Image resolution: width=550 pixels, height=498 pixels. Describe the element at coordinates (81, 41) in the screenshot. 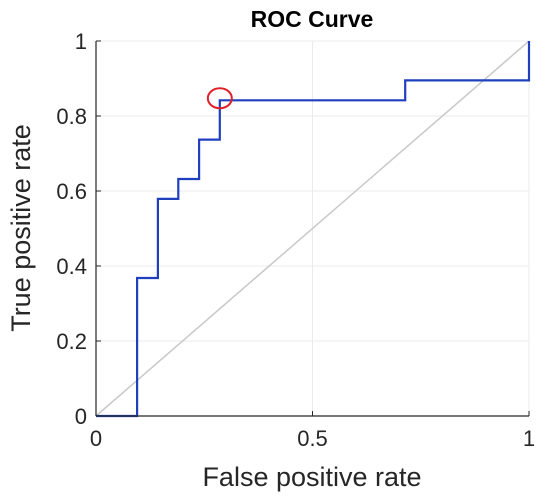

I see `y-tick-label-5: 1` at that location.